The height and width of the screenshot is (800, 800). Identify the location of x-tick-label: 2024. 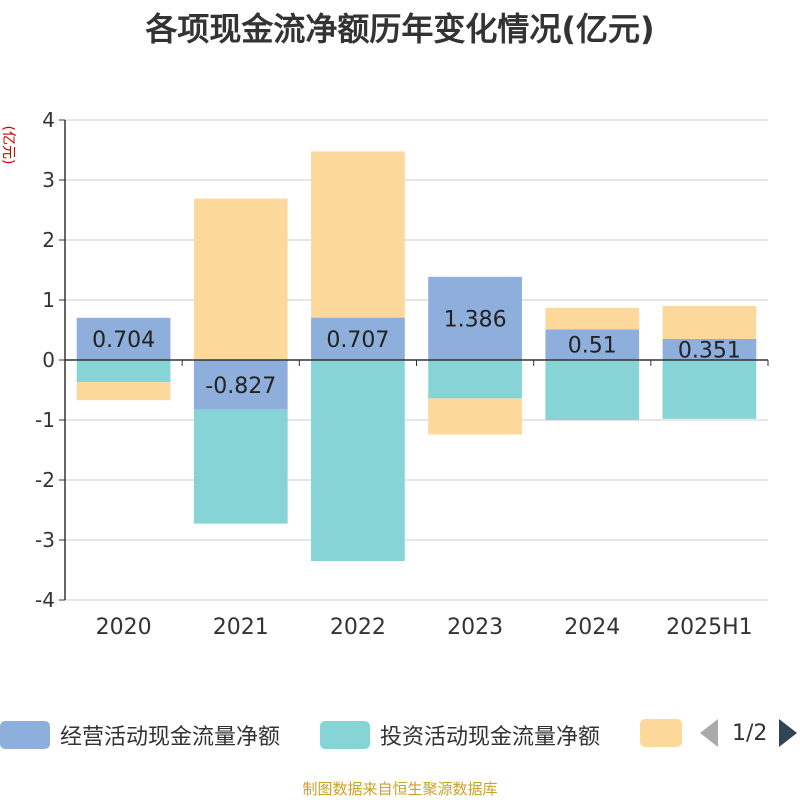
(592, 627).